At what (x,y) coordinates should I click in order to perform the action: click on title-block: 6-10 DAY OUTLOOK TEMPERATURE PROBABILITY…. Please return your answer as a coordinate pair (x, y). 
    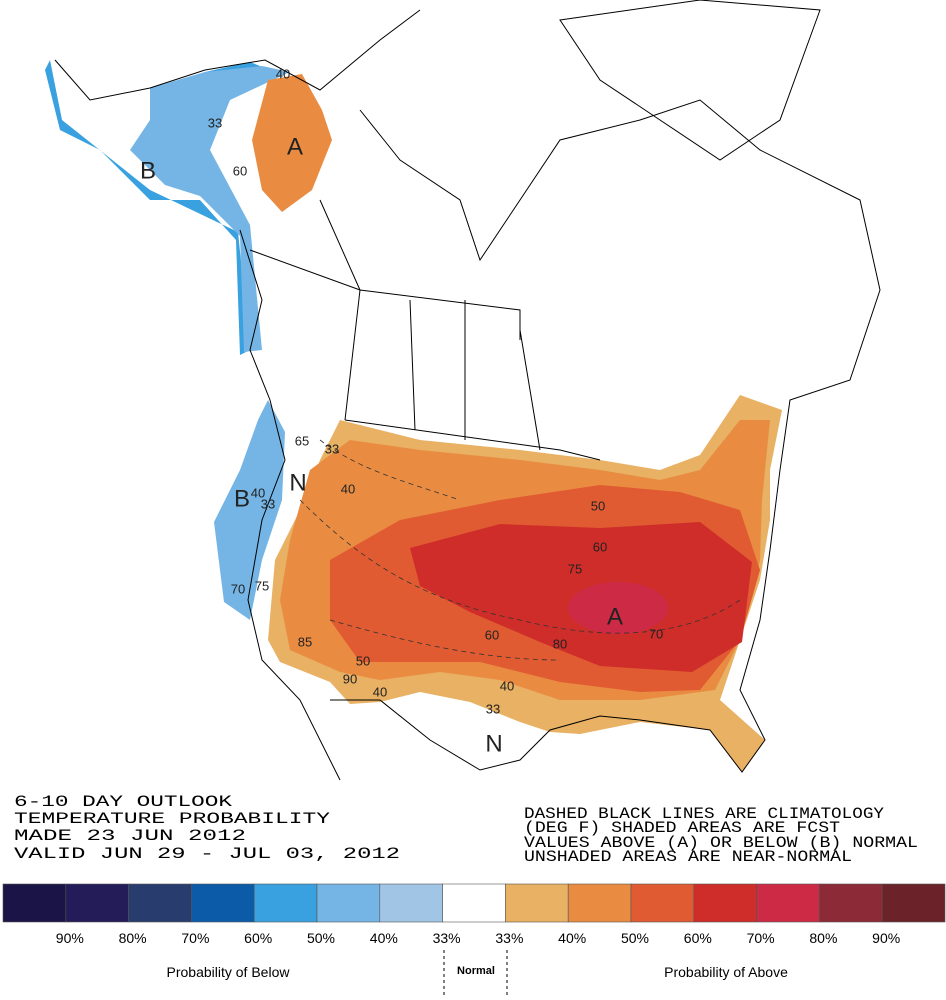
    Looking at the image, I should click on (207, 828).